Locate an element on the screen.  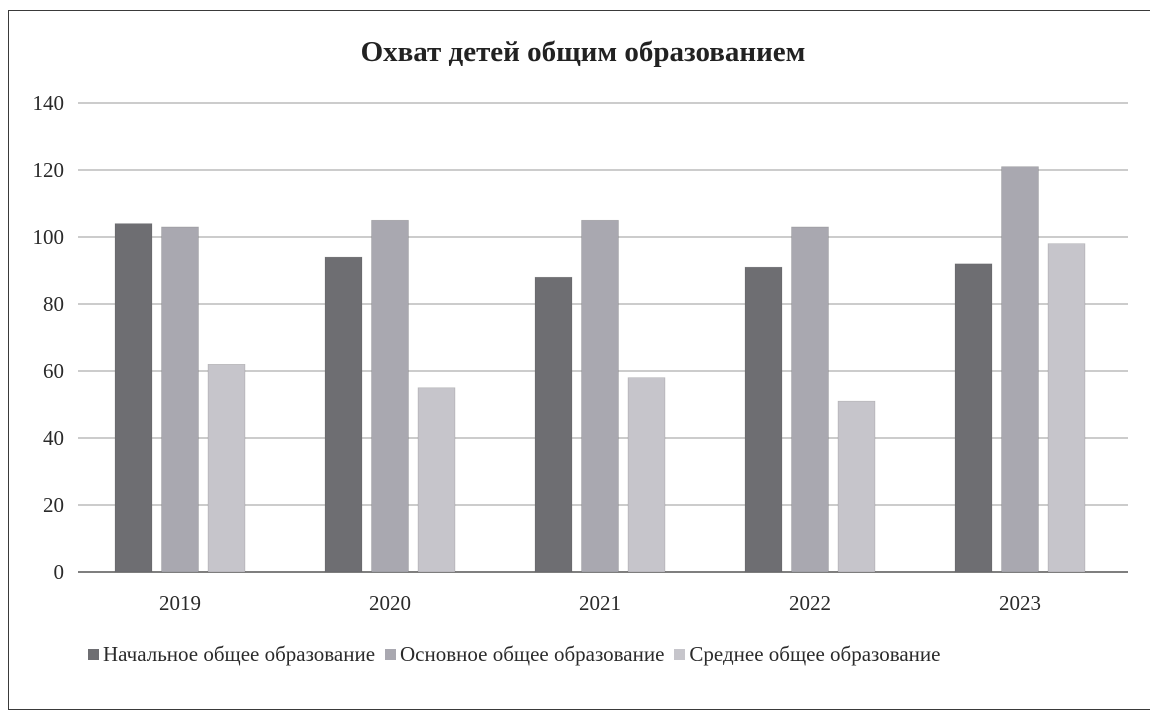
x-tick-label: 2022 is located at coordinates (810, 603).